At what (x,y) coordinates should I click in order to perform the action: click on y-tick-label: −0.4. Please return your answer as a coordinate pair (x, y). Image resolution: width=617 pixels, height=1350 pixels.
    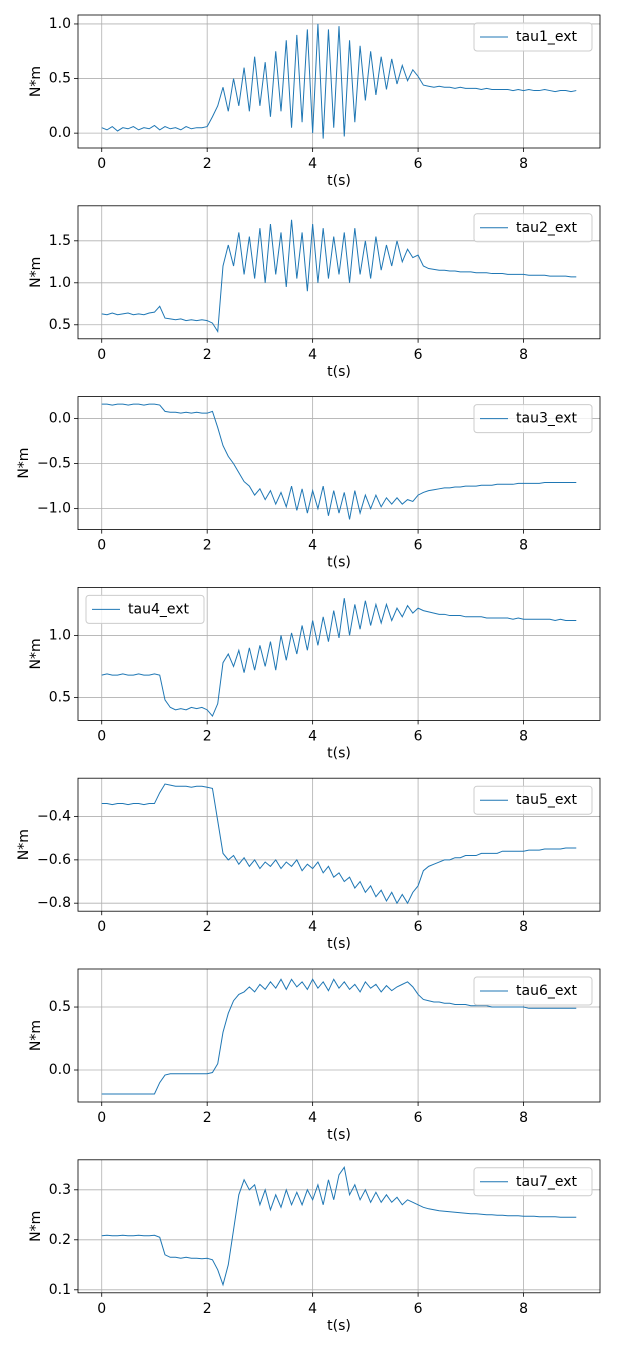
    Looking at the image, I should click on (54, 817).